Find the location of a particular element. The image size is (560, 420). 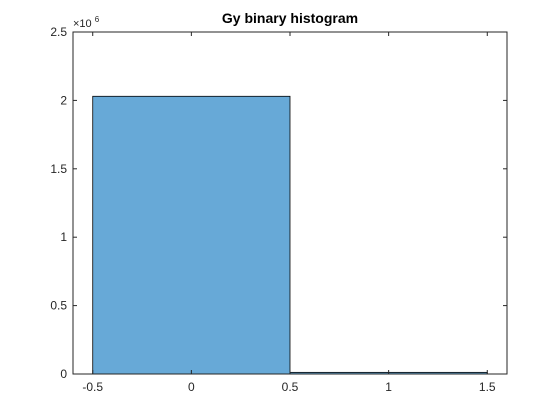

y-exponent-label: ×10 6 is located at coordinates (86, 22).